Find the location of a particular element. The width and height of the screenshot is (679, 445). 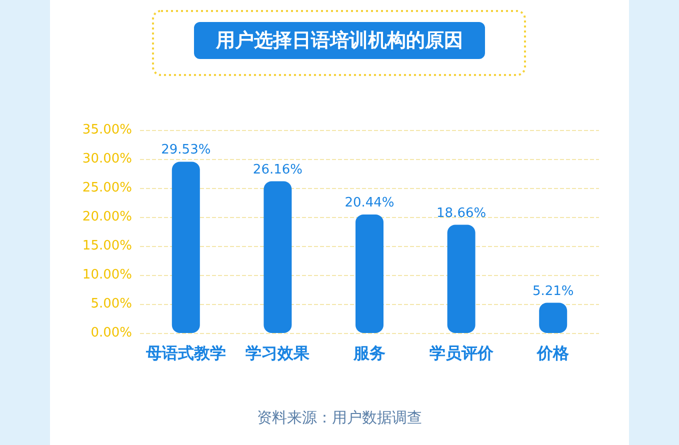

y-tick-label: 25.00% is located at coordinates (107, 188).